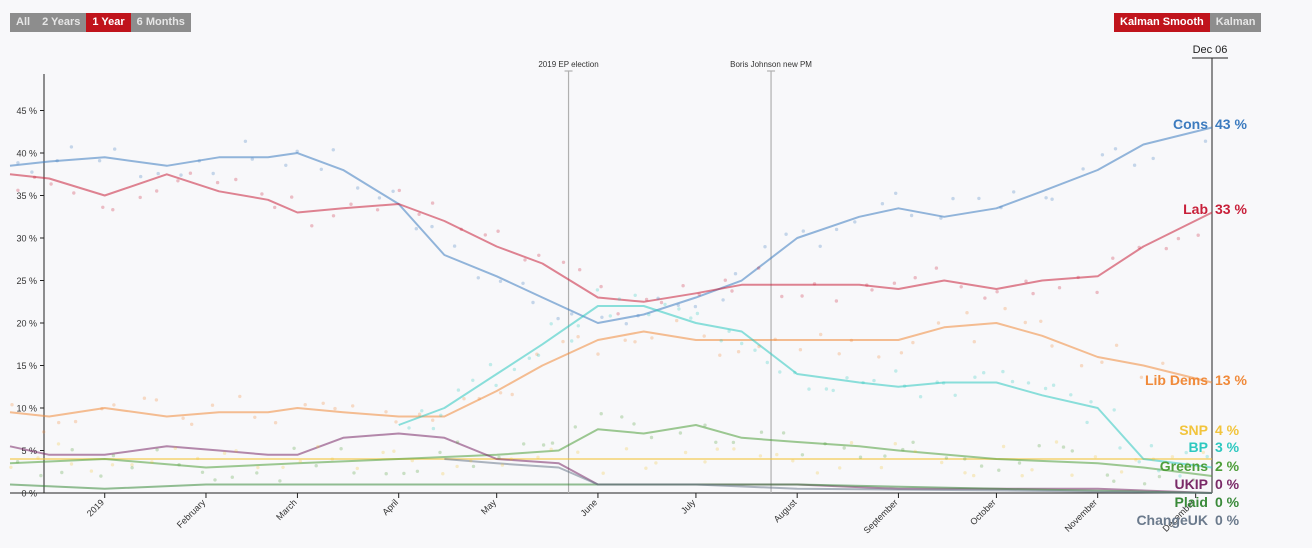 The image size is (1312, 548). What do you see at coordinates (23, 22) in the screenshot?
I see `range-all-button: All` at bounding box center [23, 22].